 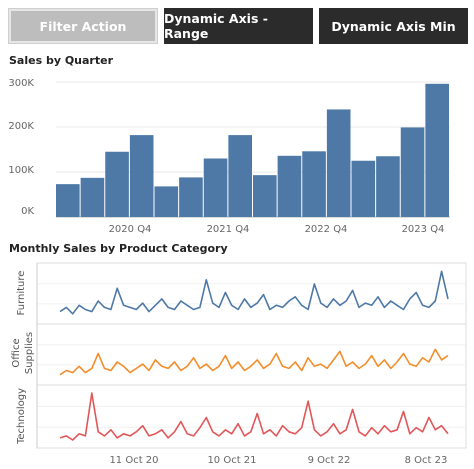 What do you see at coordinates (92, 197) in the screenshot?
I see `bar-2020-q2` at bounding box center [92, 197].